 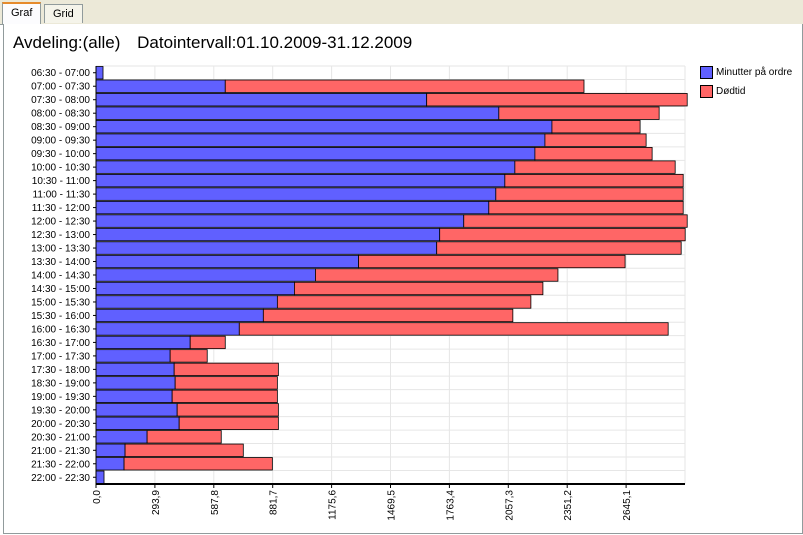 I want to click on x-tick-label: 293,9, so click(x=156, y=502).